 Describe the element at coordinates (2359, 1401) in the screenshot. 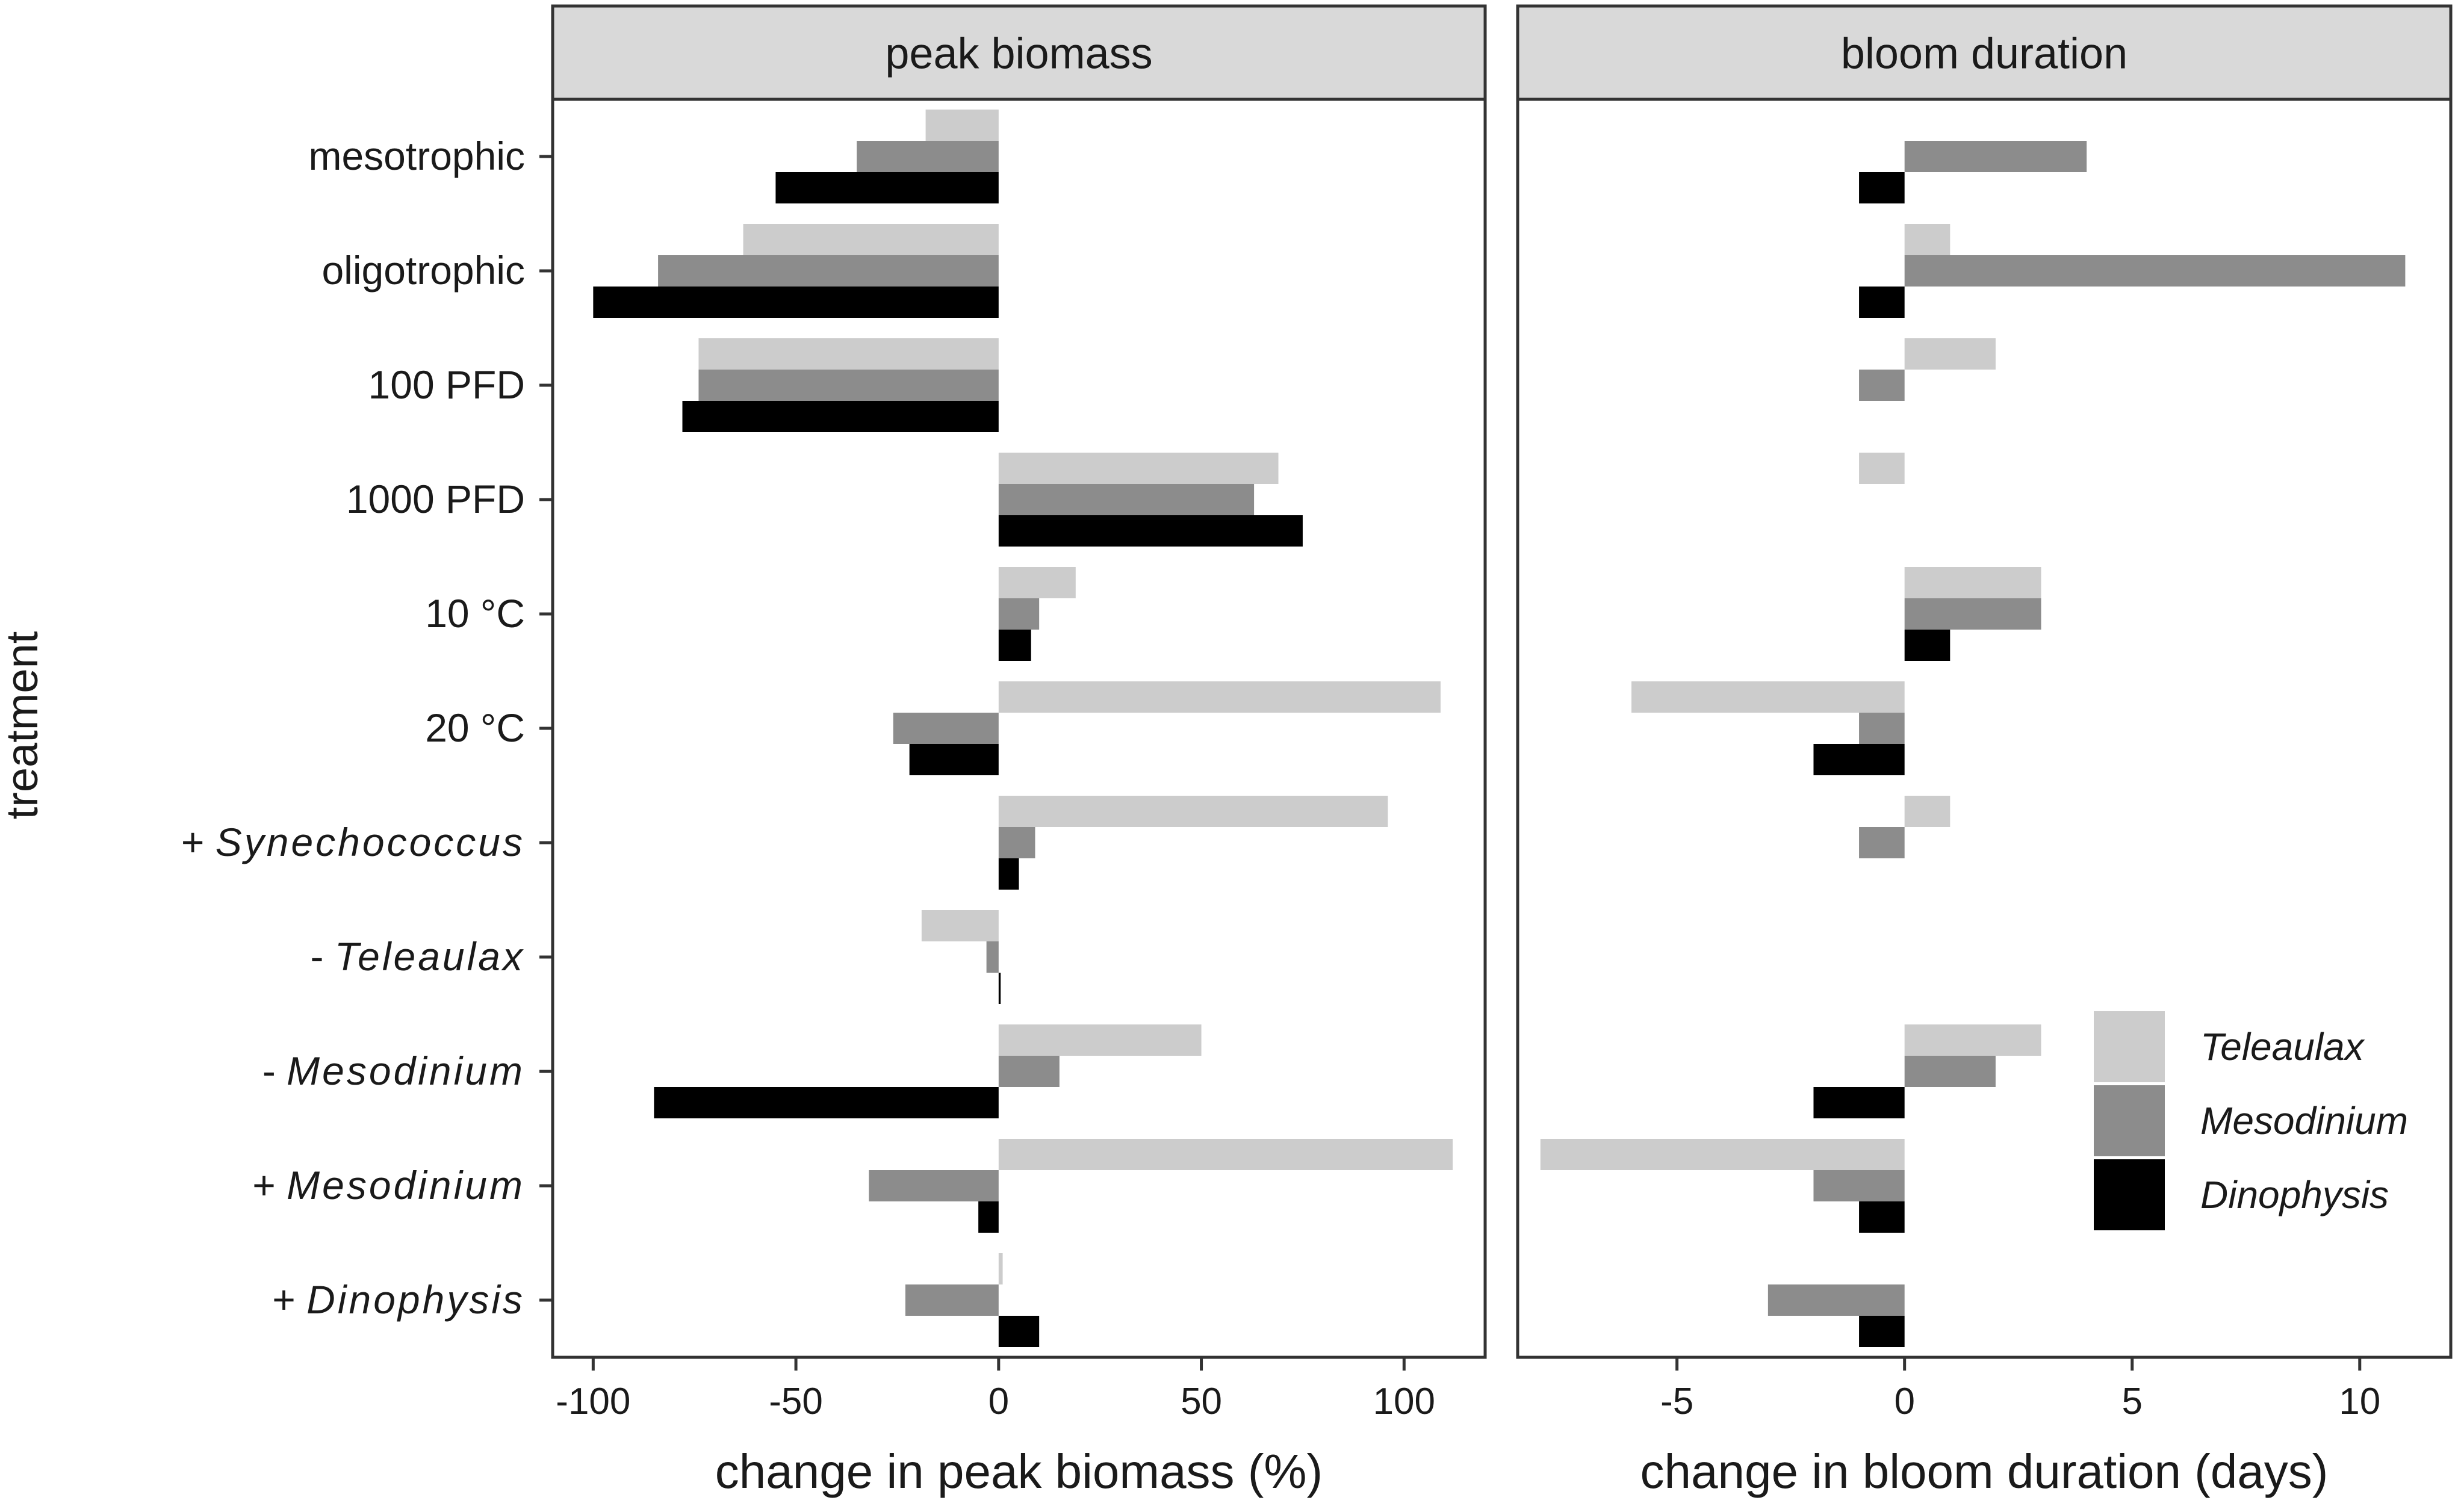

I see `x-tick-label: 10` at that location.